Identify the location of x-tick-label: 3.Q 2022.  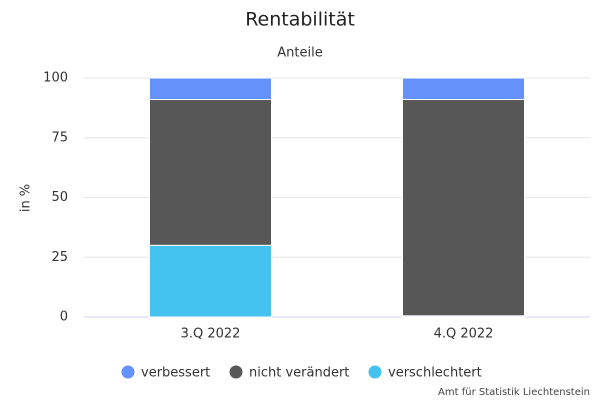
(211, 334).